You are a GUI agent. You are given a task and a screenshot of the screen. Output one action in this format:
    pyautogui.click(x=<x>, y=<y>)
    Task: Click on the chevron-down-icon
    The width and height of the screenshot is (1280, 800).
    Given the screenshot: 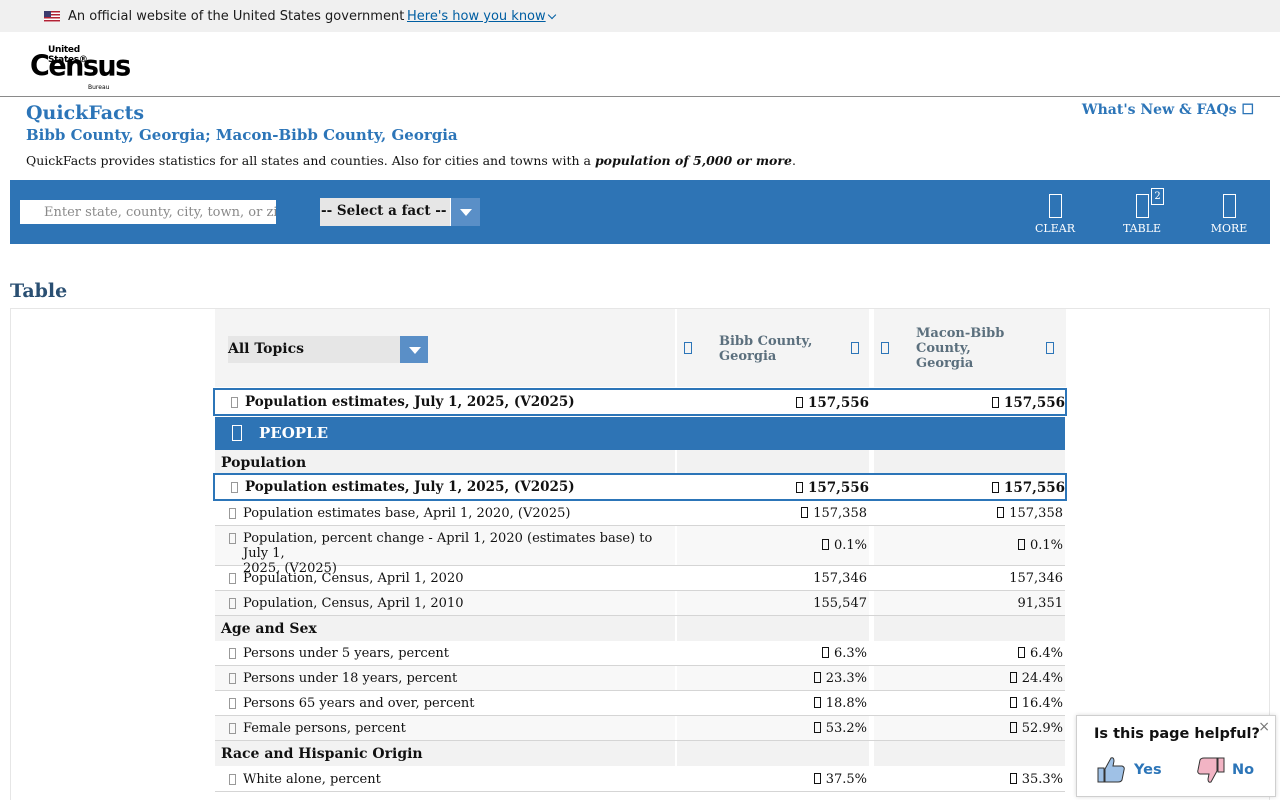 What is the action you would take?
    pyautogui.click(x=552, y=15)
    